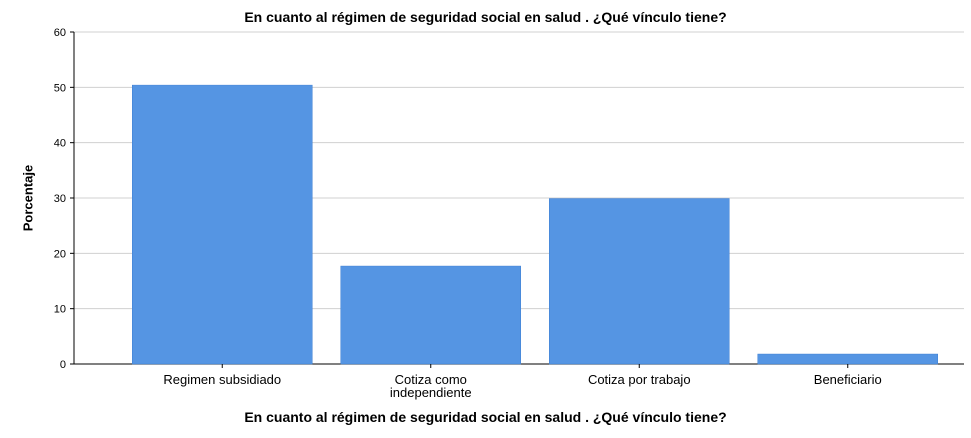 This screenshot has height=438, width=971. Describe the element at coordinates (60, 254) in the screenshot. I see `y-tick-label: 20` at that location.